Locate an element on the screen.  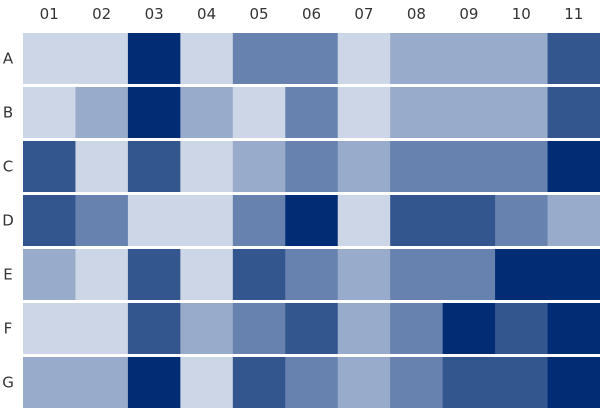
y-tick-label: F is located at coordinates (8, 329).